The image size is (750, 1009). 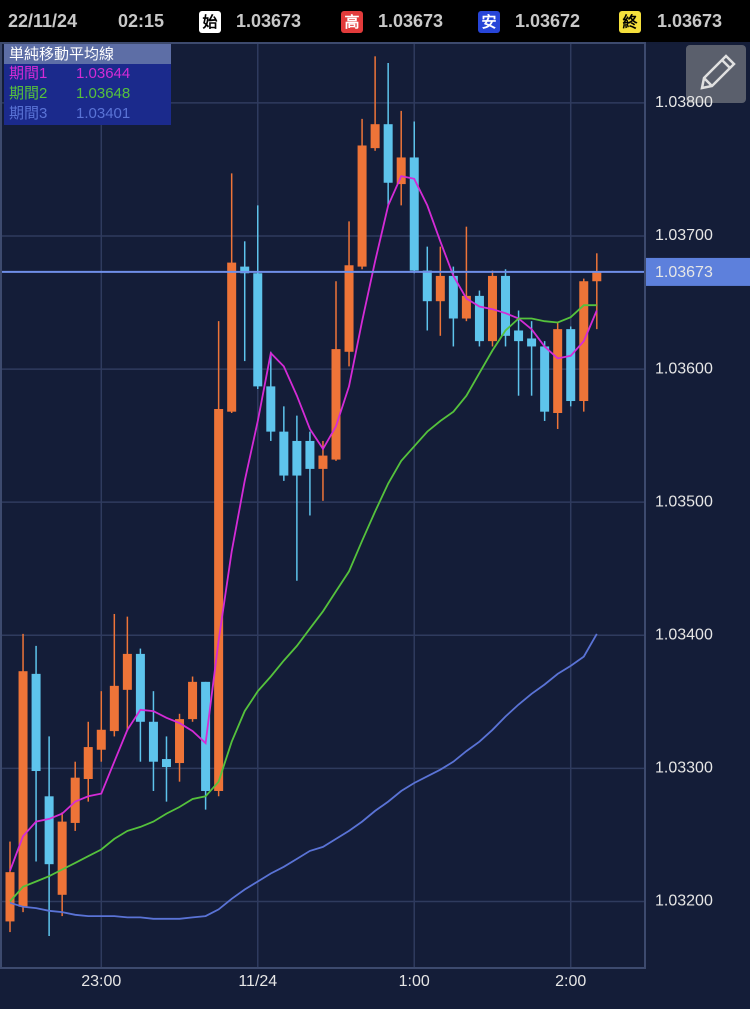 I want to click on low-badge, so click(x=489, y=22).